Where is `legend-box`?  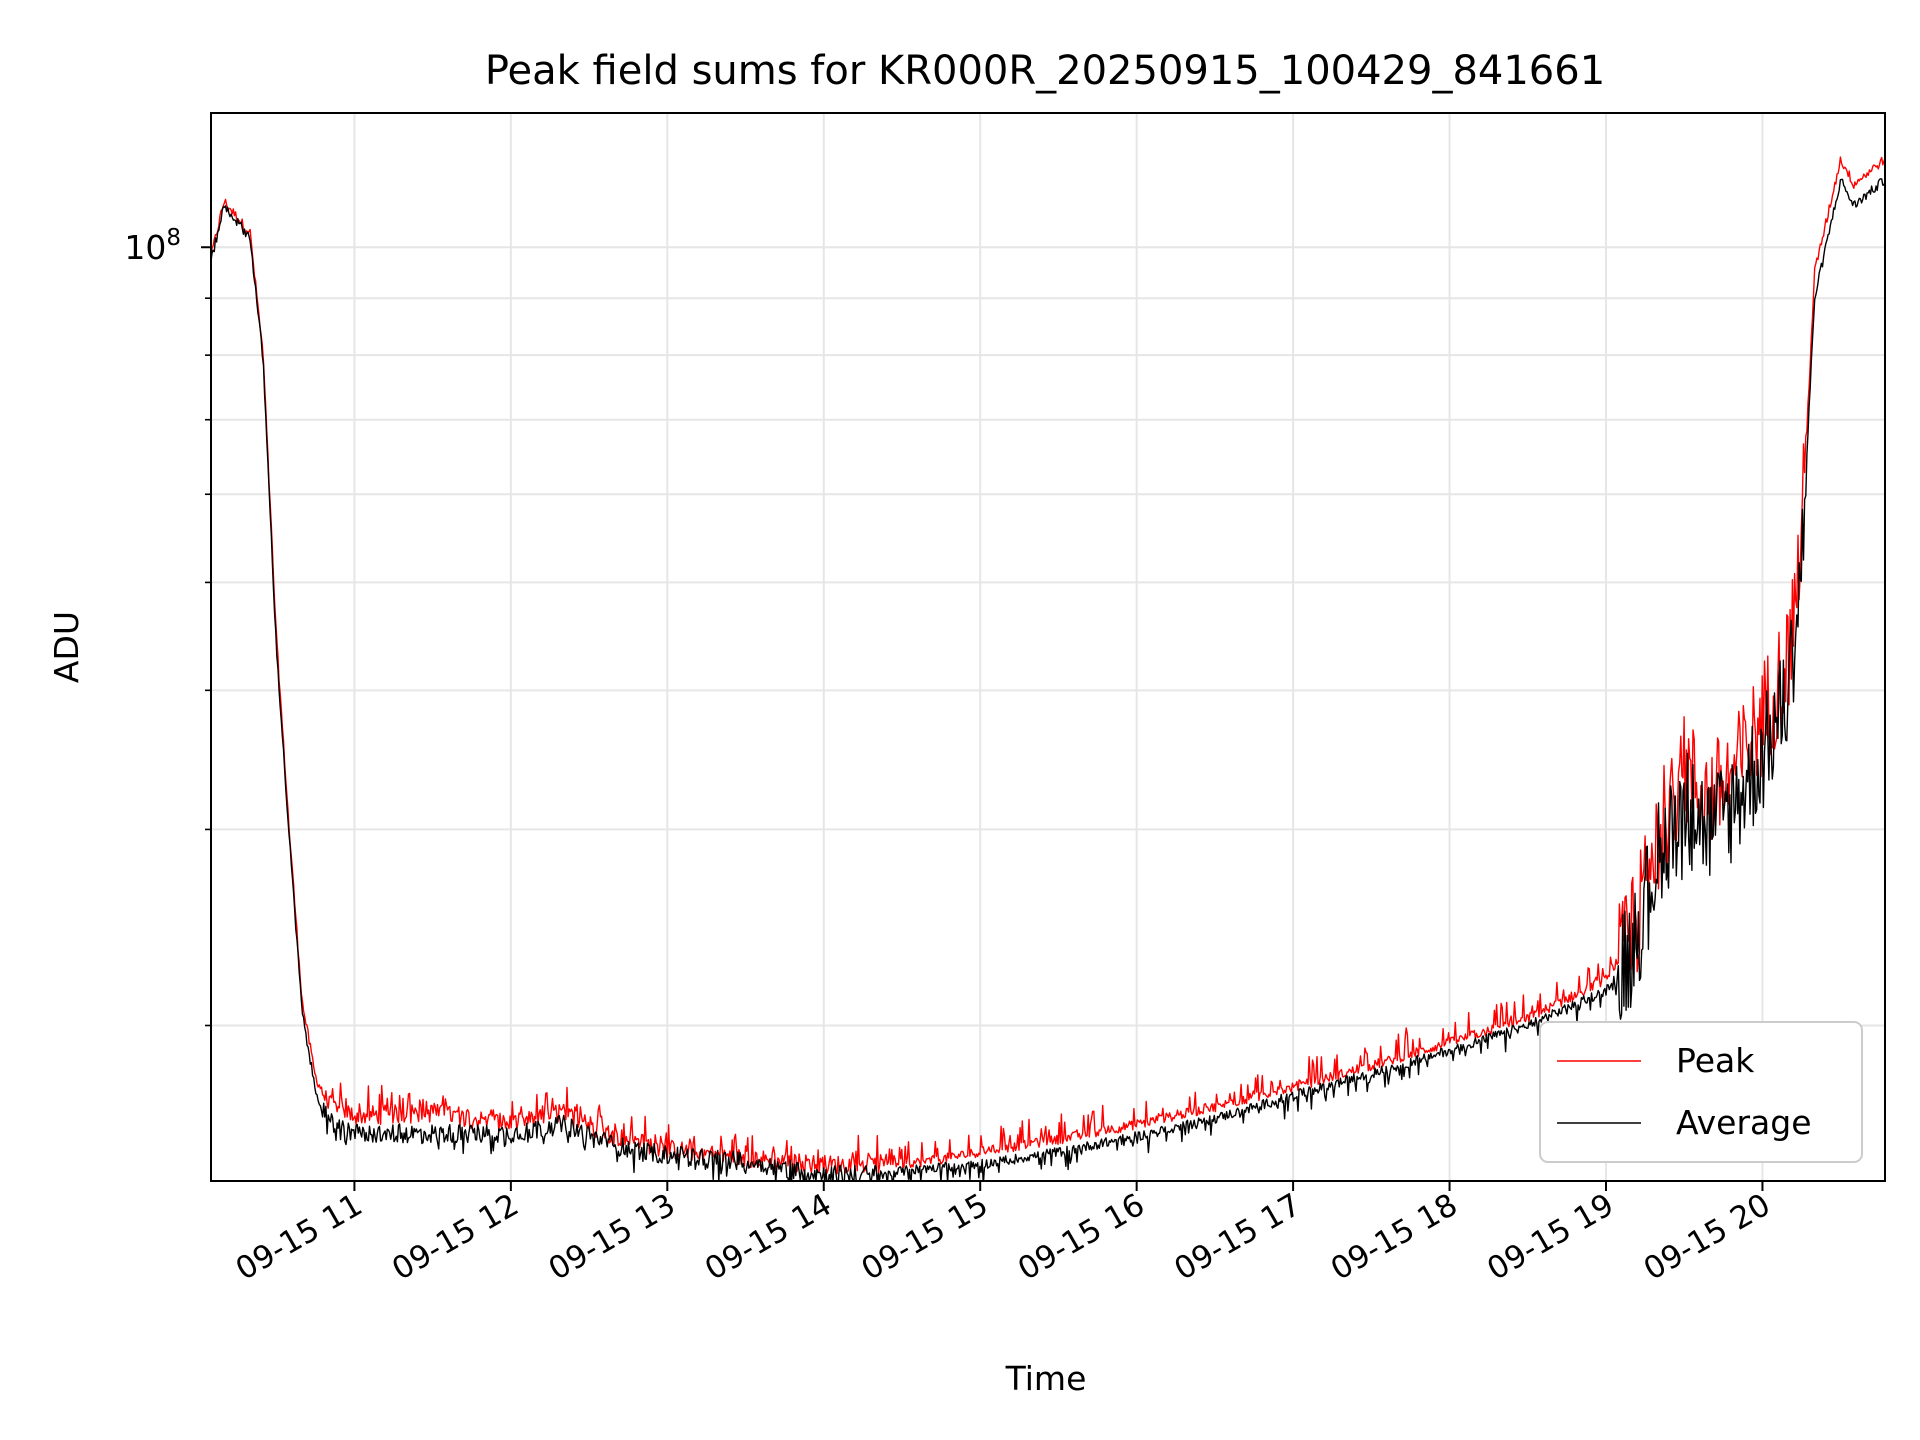 legend-box is located at coordinates (1701, 1092).